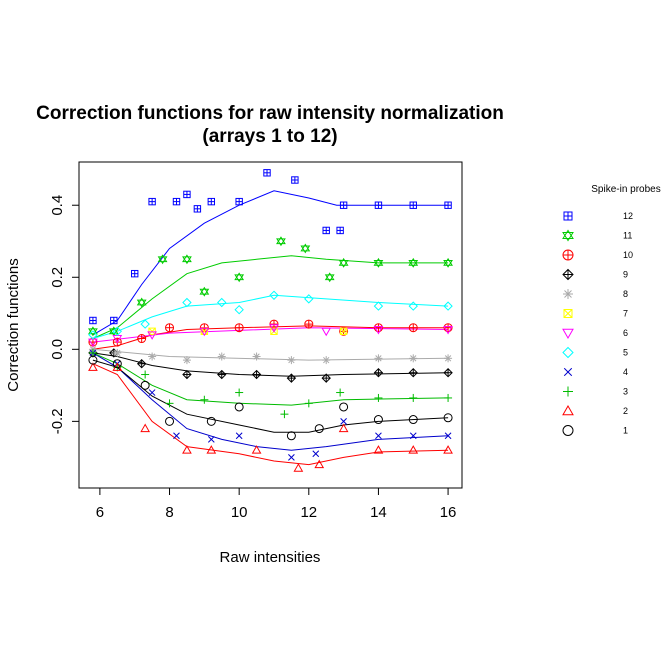  What do you see at coordinates (628, 255) in the screenshot?
I see `legend-label-10: 10` at bounding box center [628, 255].